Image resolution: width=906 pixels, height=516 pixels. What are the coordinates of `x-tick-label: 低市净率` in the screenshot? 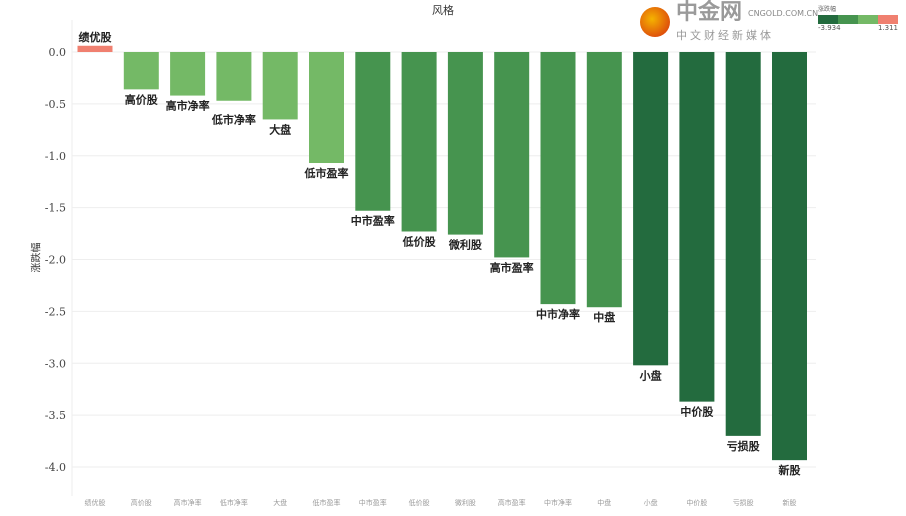 It's located at (234, 502).